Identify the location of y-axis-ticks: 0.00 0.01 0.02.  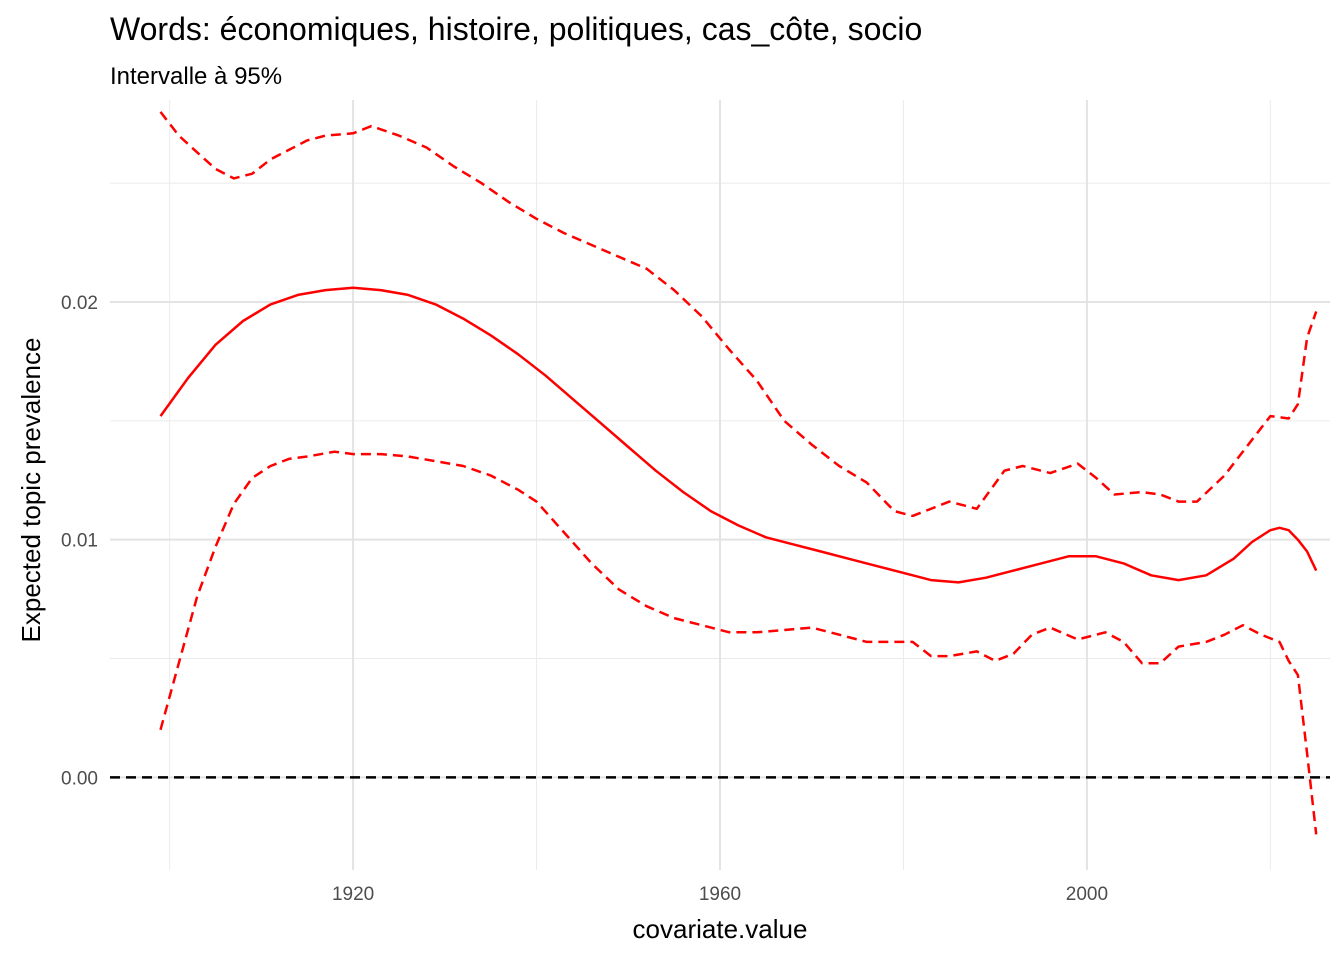
(79, 541).